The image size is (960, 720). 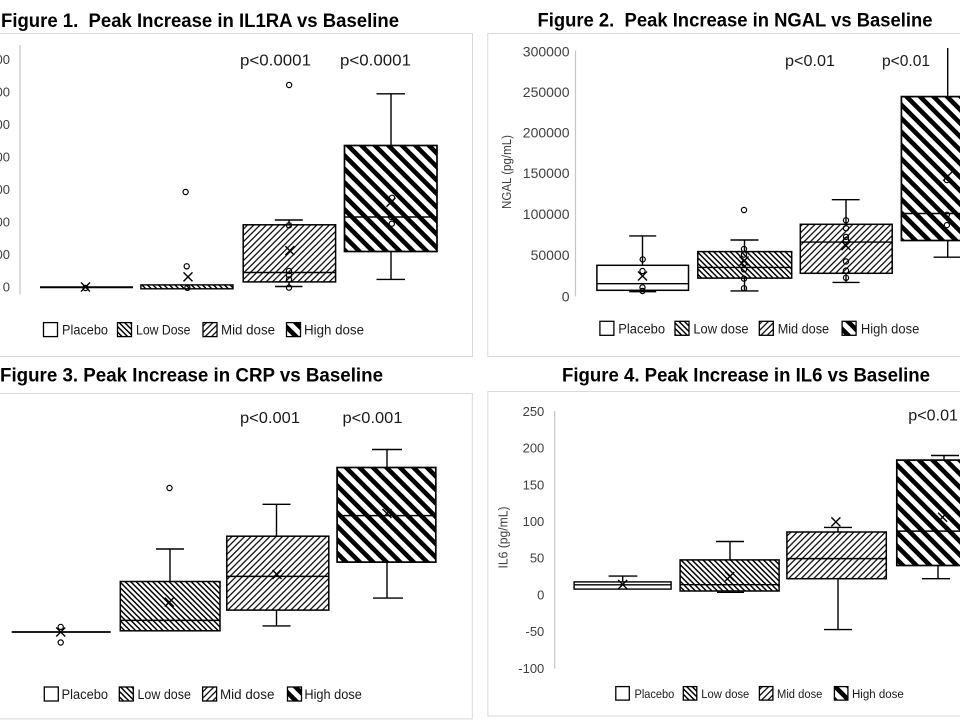 What do you see at coordinates (550, 255) in the screenshot?
I see `svg-text: 50000` at bounding box center [550, 255].